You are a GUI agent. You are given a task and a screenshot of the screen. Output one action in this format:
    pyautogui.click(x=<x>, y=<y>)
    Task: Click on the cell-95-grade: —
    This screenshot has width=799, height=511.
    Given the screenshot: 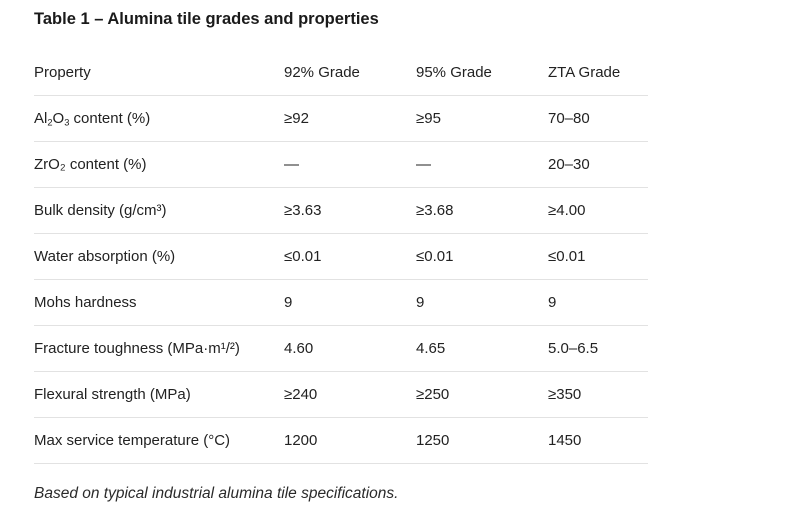 What is the action you would take?
    pyautogui.click(x=482, y=164)
    